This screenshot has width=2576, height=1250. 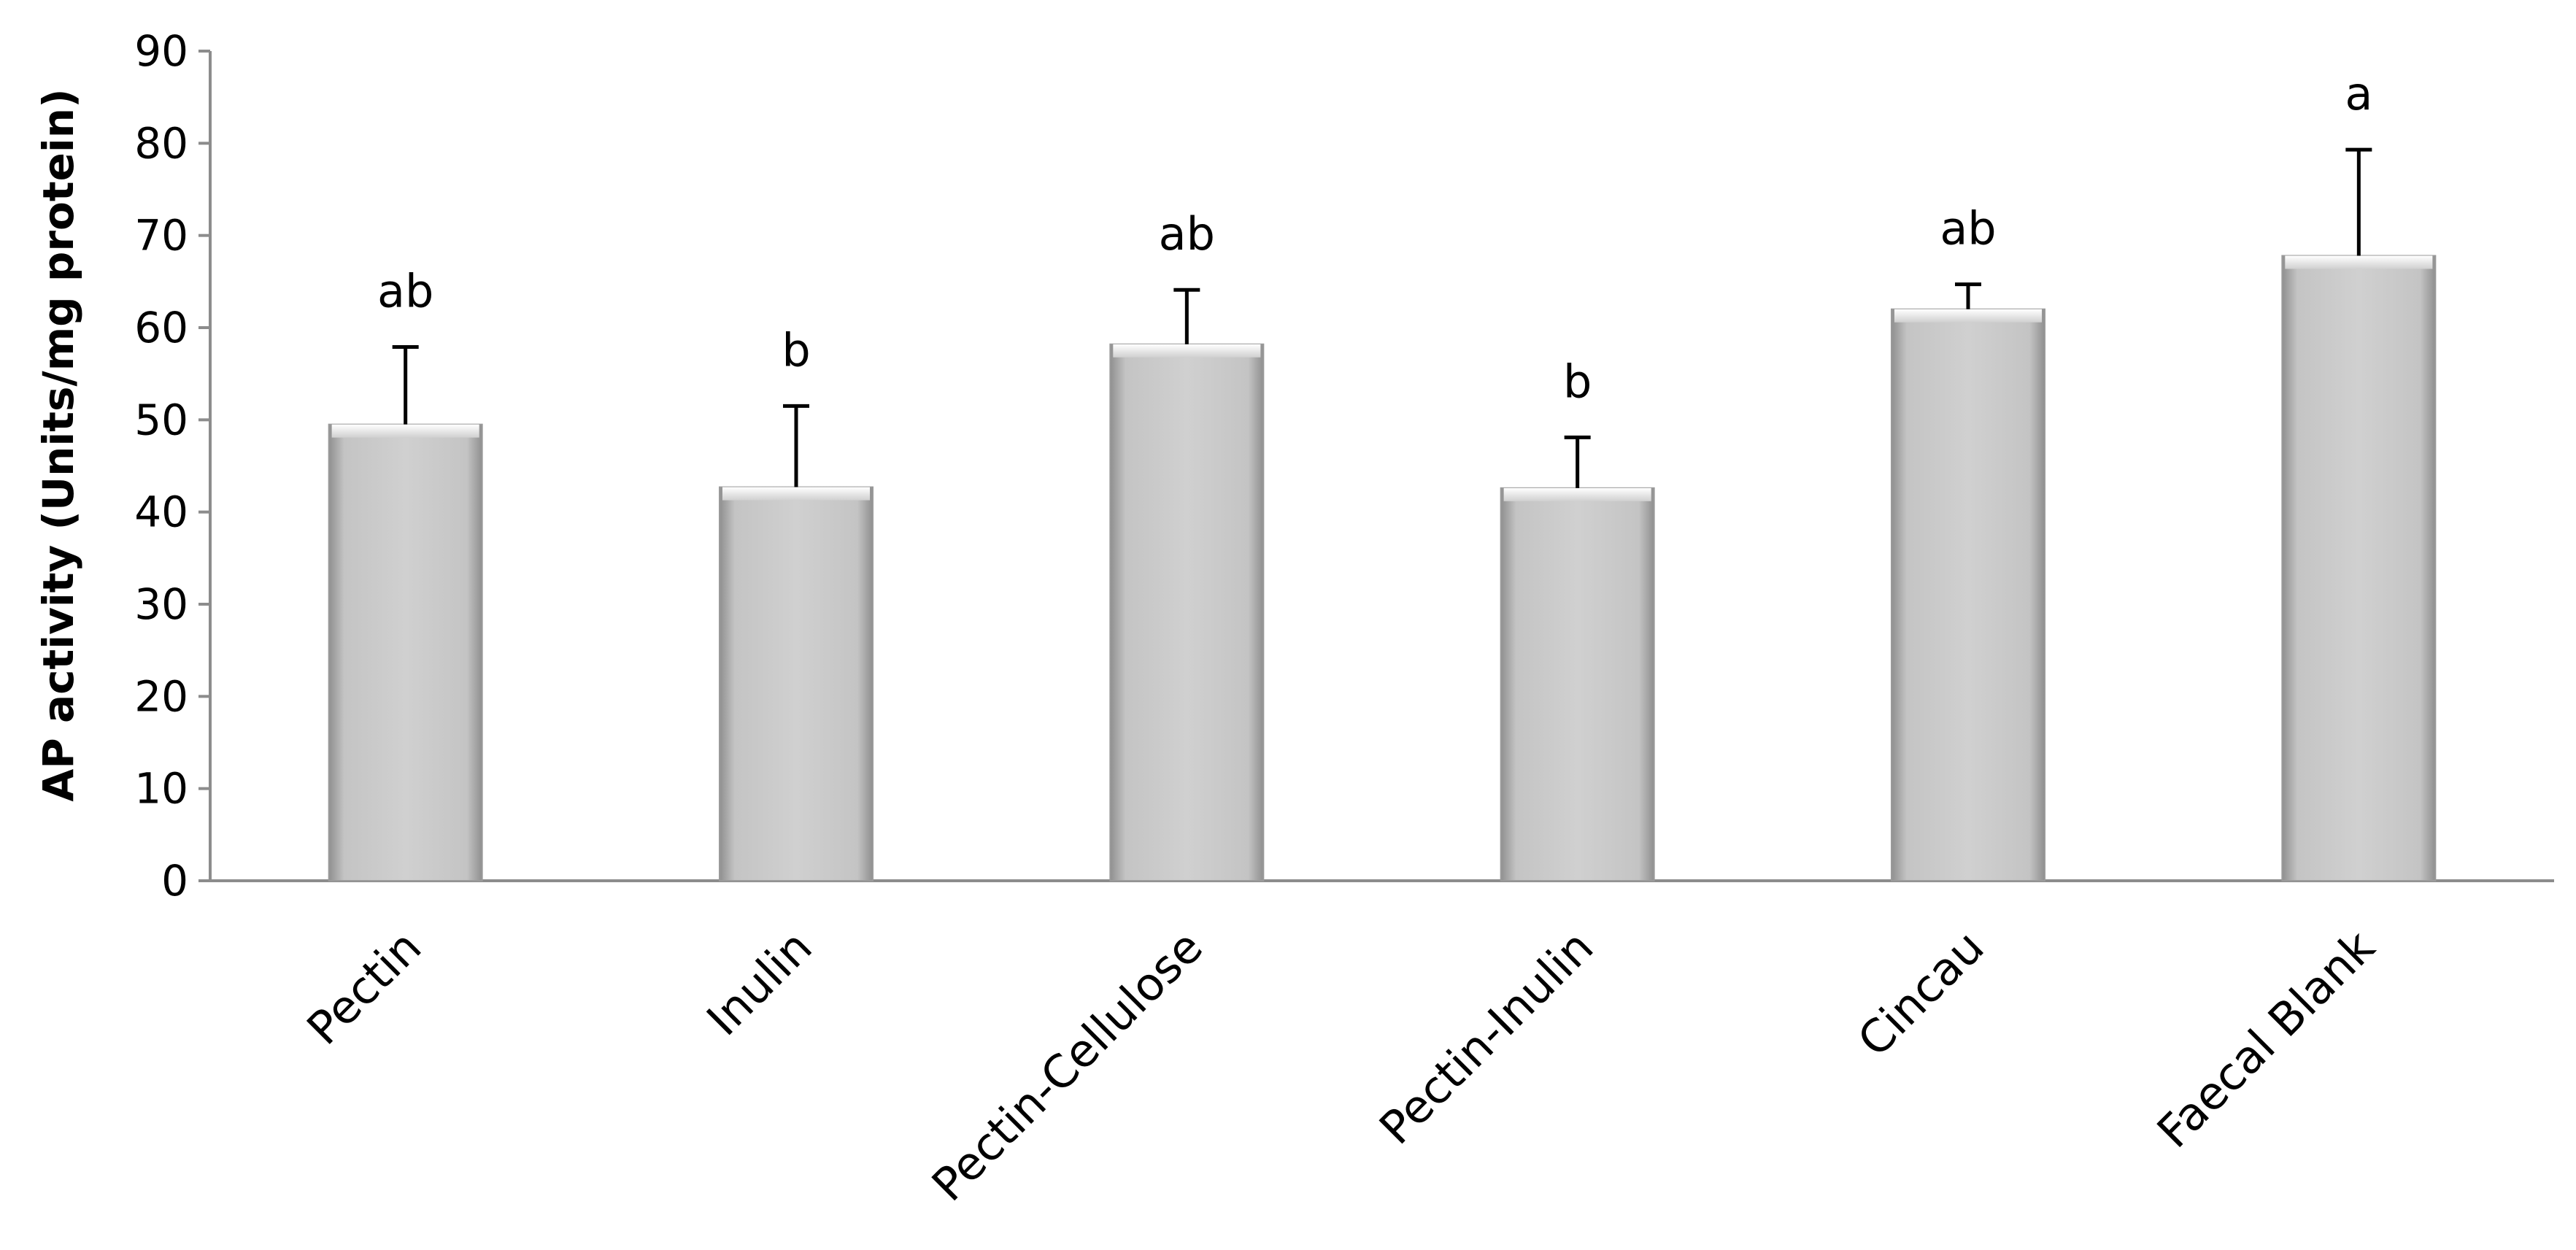 I want to click on y-axis: 0 10 20 30 40 50 60 70 80 90, so click(x=173, y=466).